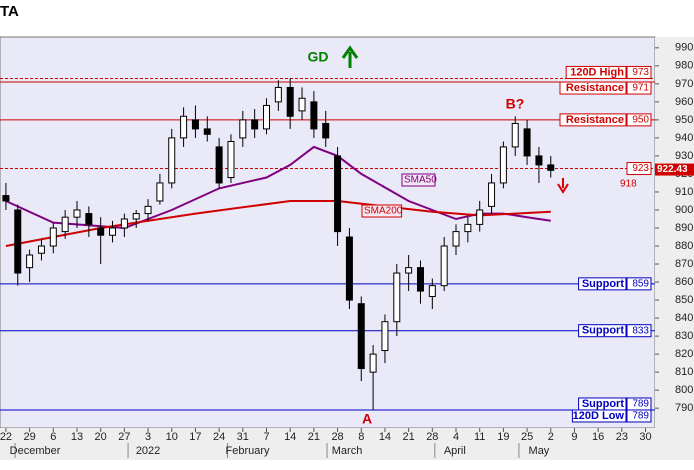  Describe the element at coordinates (684, 48) in the screenshot. I see `y-tick-label: 990` at that location.